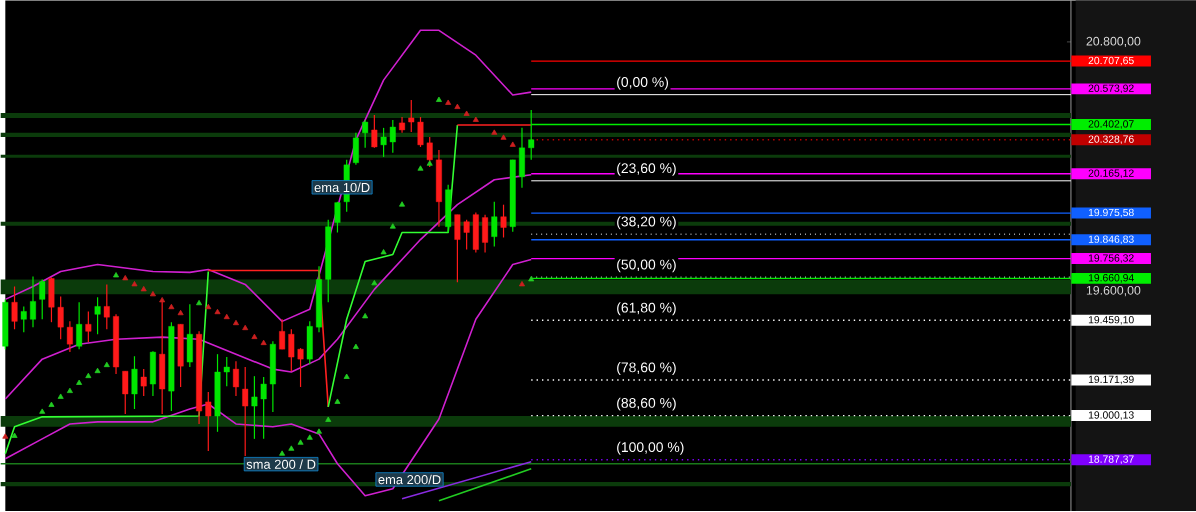 This screenshot has width=1196, height=512. What do you see at coordinates (646, 223) in the screenshot?
I see `annotation: (38,20 %)` at bounding box center [646, 223].